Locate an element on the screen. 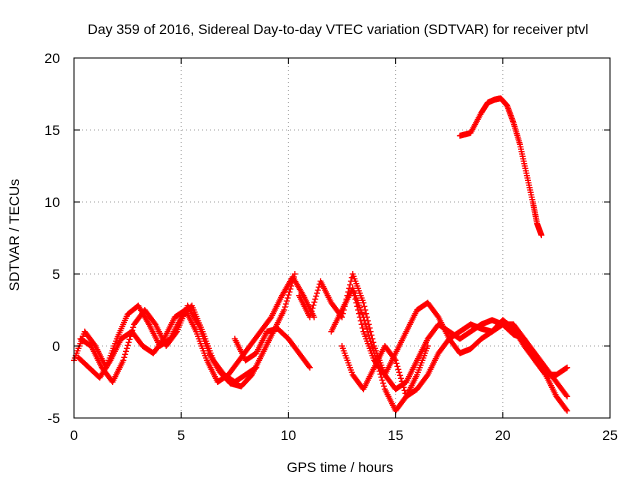 The width and height of the screenshot is (640, 480). x-tick-label: 20 is located at coordinates (503, 435).